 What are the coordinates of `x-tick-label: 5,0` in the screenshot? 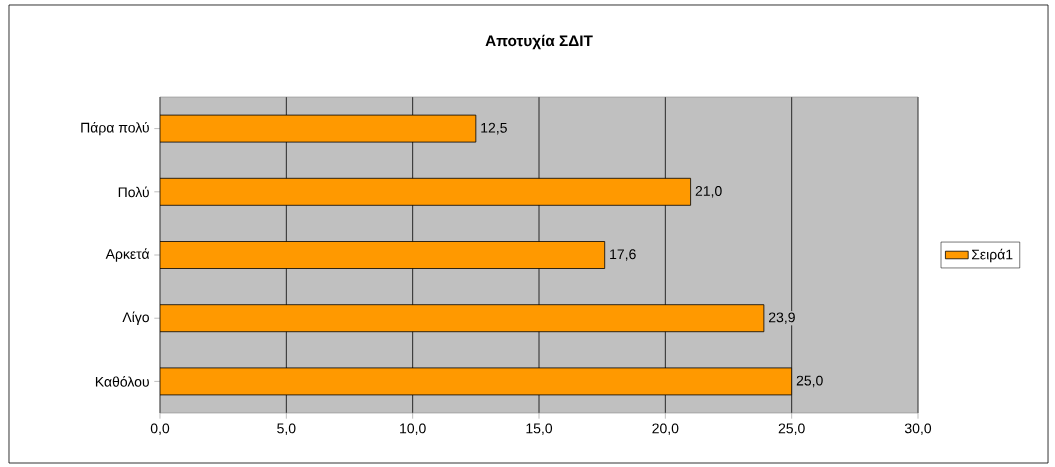 It's located at (286, 429).